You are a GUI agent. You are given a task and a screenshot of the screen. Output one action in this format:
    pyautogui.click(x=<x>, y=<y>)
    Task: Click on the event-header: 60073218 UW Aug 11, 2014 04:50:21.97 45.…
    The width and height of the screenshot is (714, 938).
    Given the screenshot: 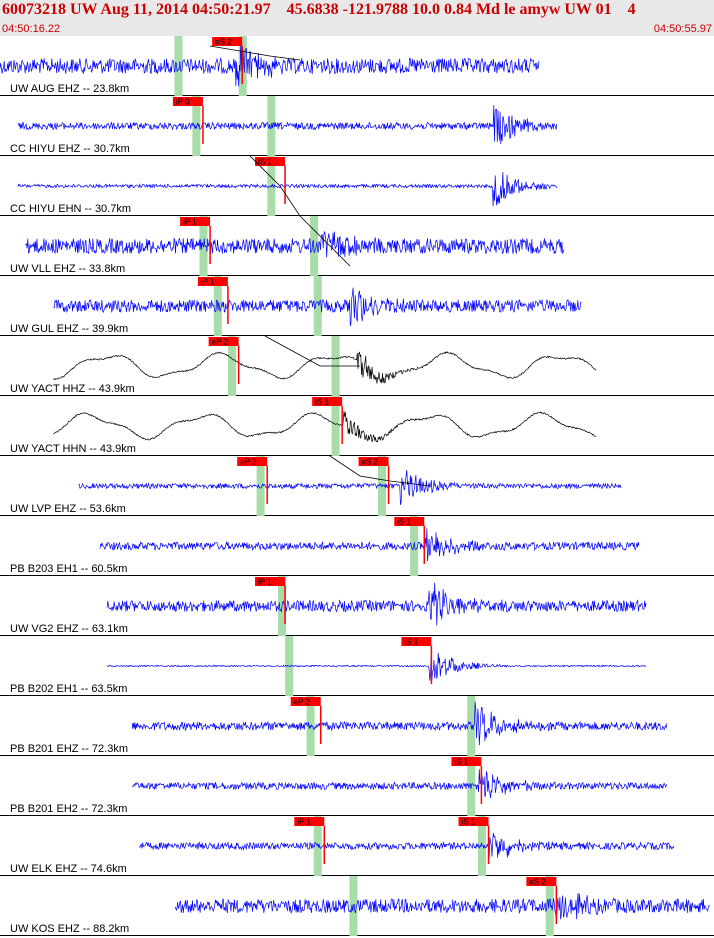 What is the action you would take?
    pyautogui.click(x=357, y=18)
    